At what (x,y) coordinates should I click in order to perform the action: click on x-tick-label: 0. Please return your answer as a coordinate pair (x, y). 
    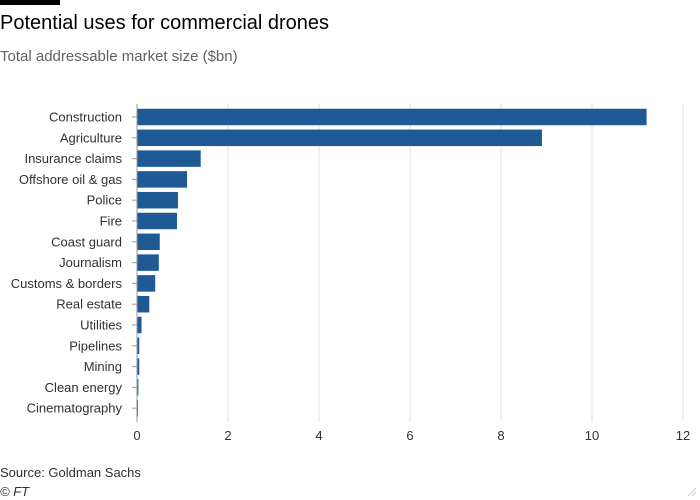
    Looking at the image, I should click on (136, 435).